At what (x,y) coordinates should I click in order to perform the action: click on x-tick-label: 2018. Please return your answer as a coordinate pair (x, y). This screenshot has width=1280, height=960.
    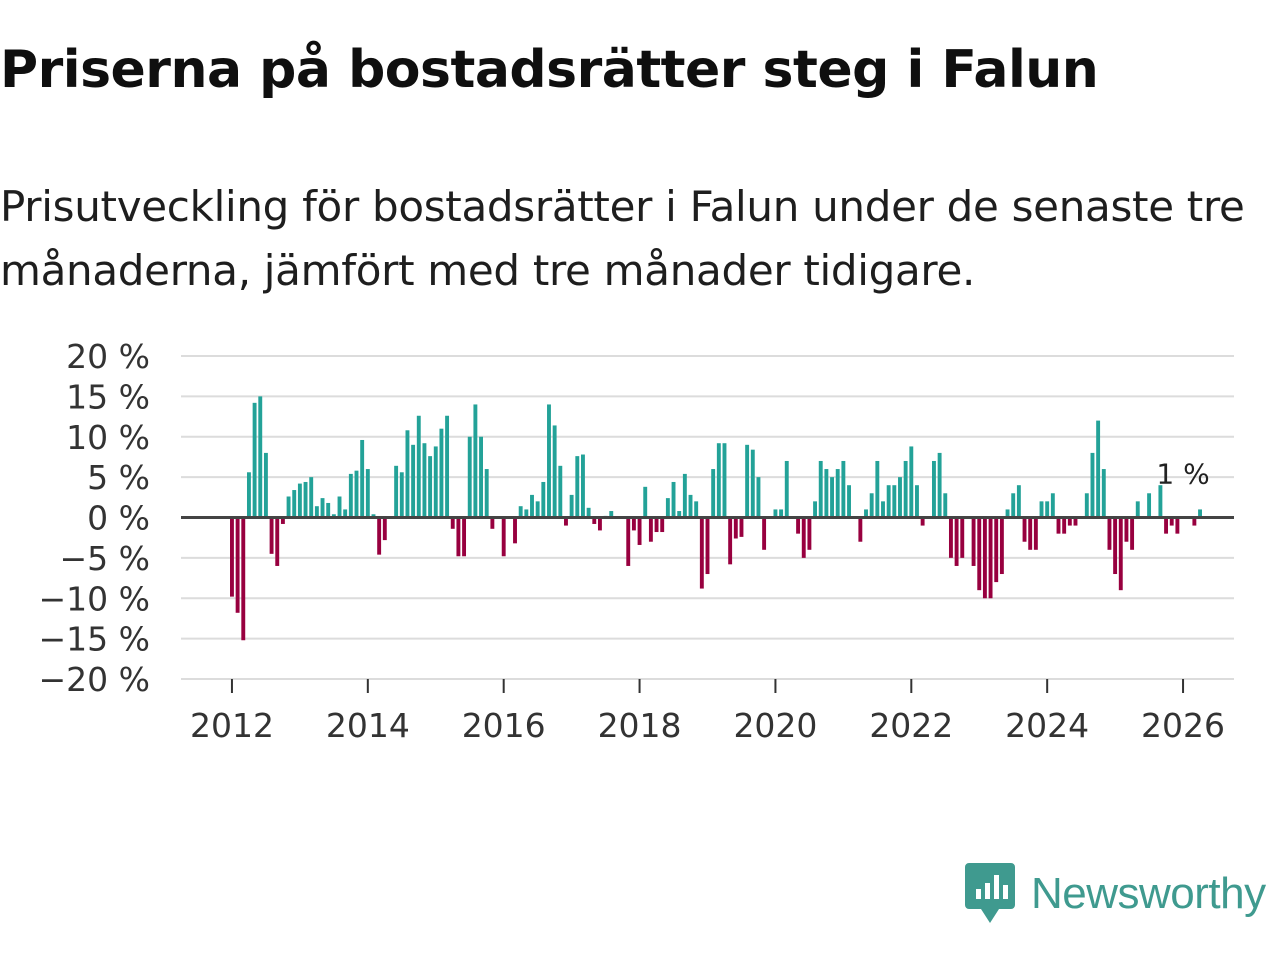
    Looking at the image, I should click on (640, 725).